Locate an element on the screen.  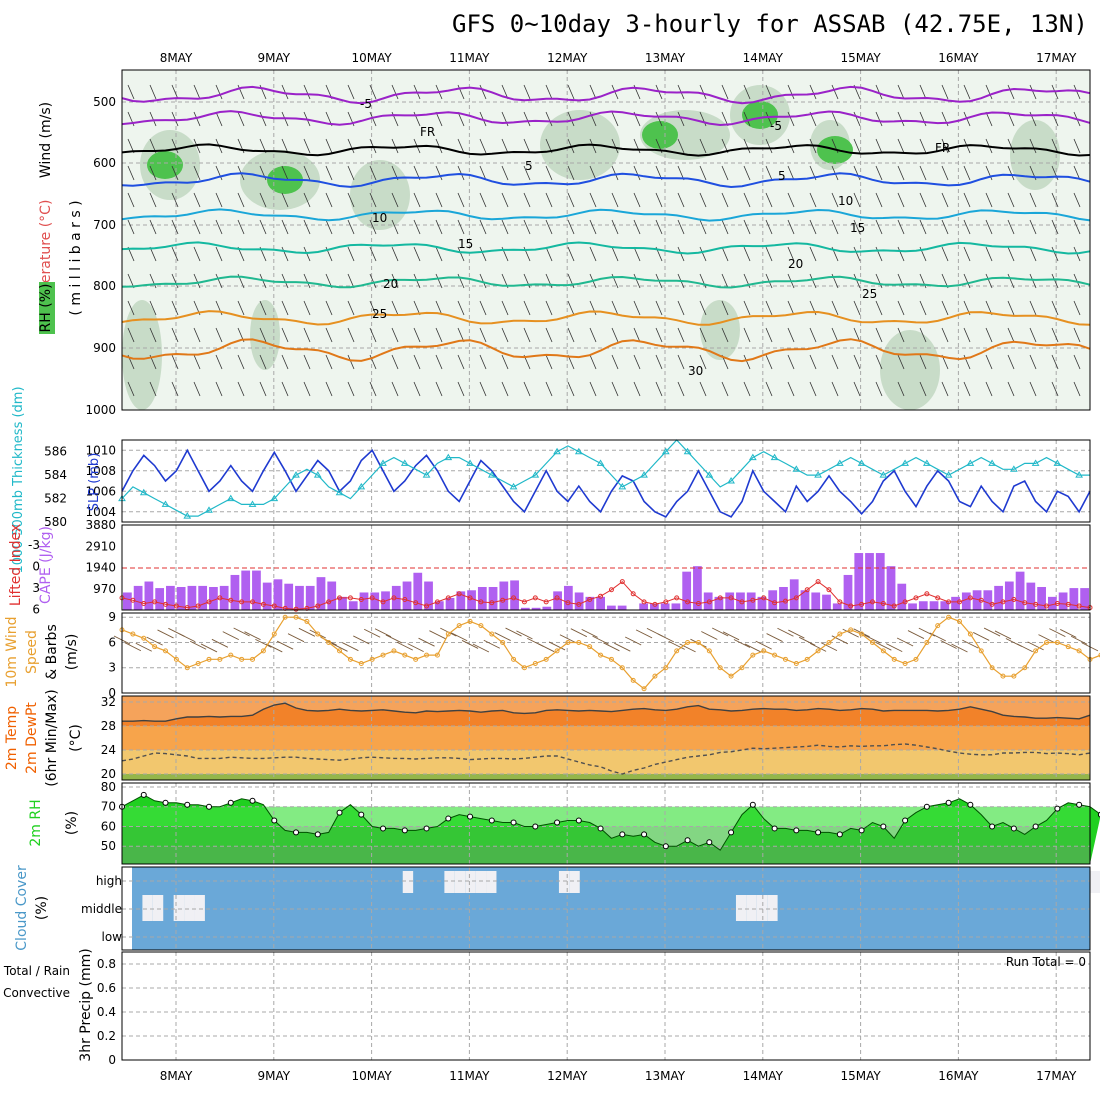
wind10m-label-2: Speed is located at coordinates (32, 652).